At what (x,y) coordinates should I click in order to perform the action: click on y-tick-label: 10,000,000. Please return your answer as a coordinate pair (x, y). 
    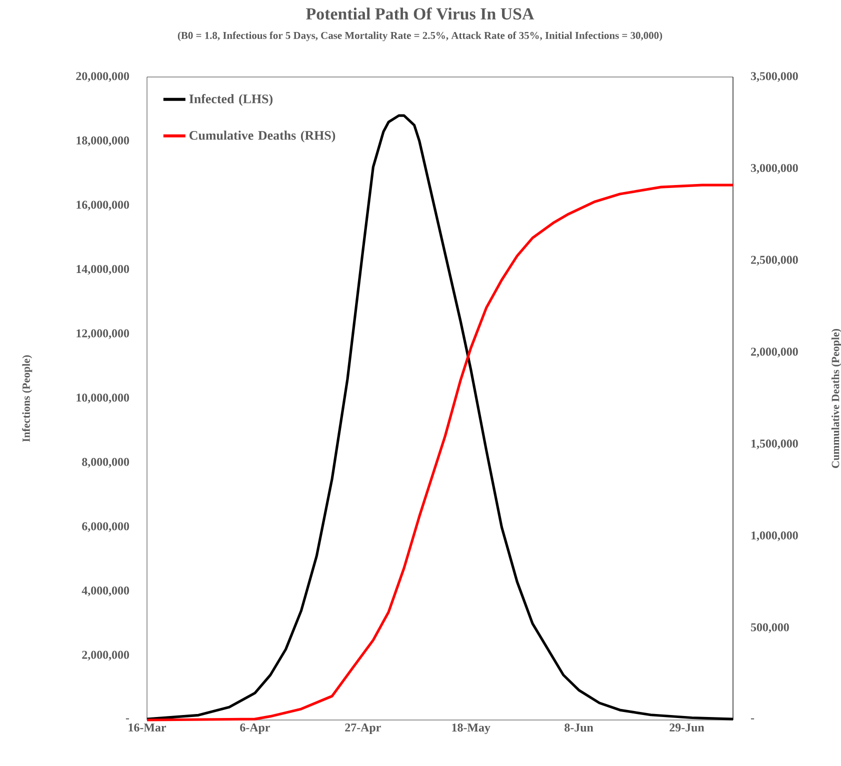
    Looking at the image, I should click on (103, 399).